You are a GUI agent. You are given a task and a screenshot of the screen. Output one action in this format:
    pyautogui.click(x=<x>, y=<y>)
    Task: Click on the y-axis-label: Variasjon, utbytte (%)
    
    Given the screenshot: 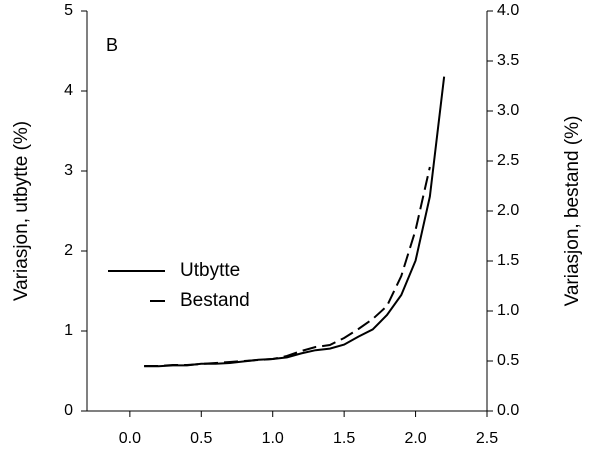 What is the action you would take?
    pyautogui.click(x=21, y=211)
    